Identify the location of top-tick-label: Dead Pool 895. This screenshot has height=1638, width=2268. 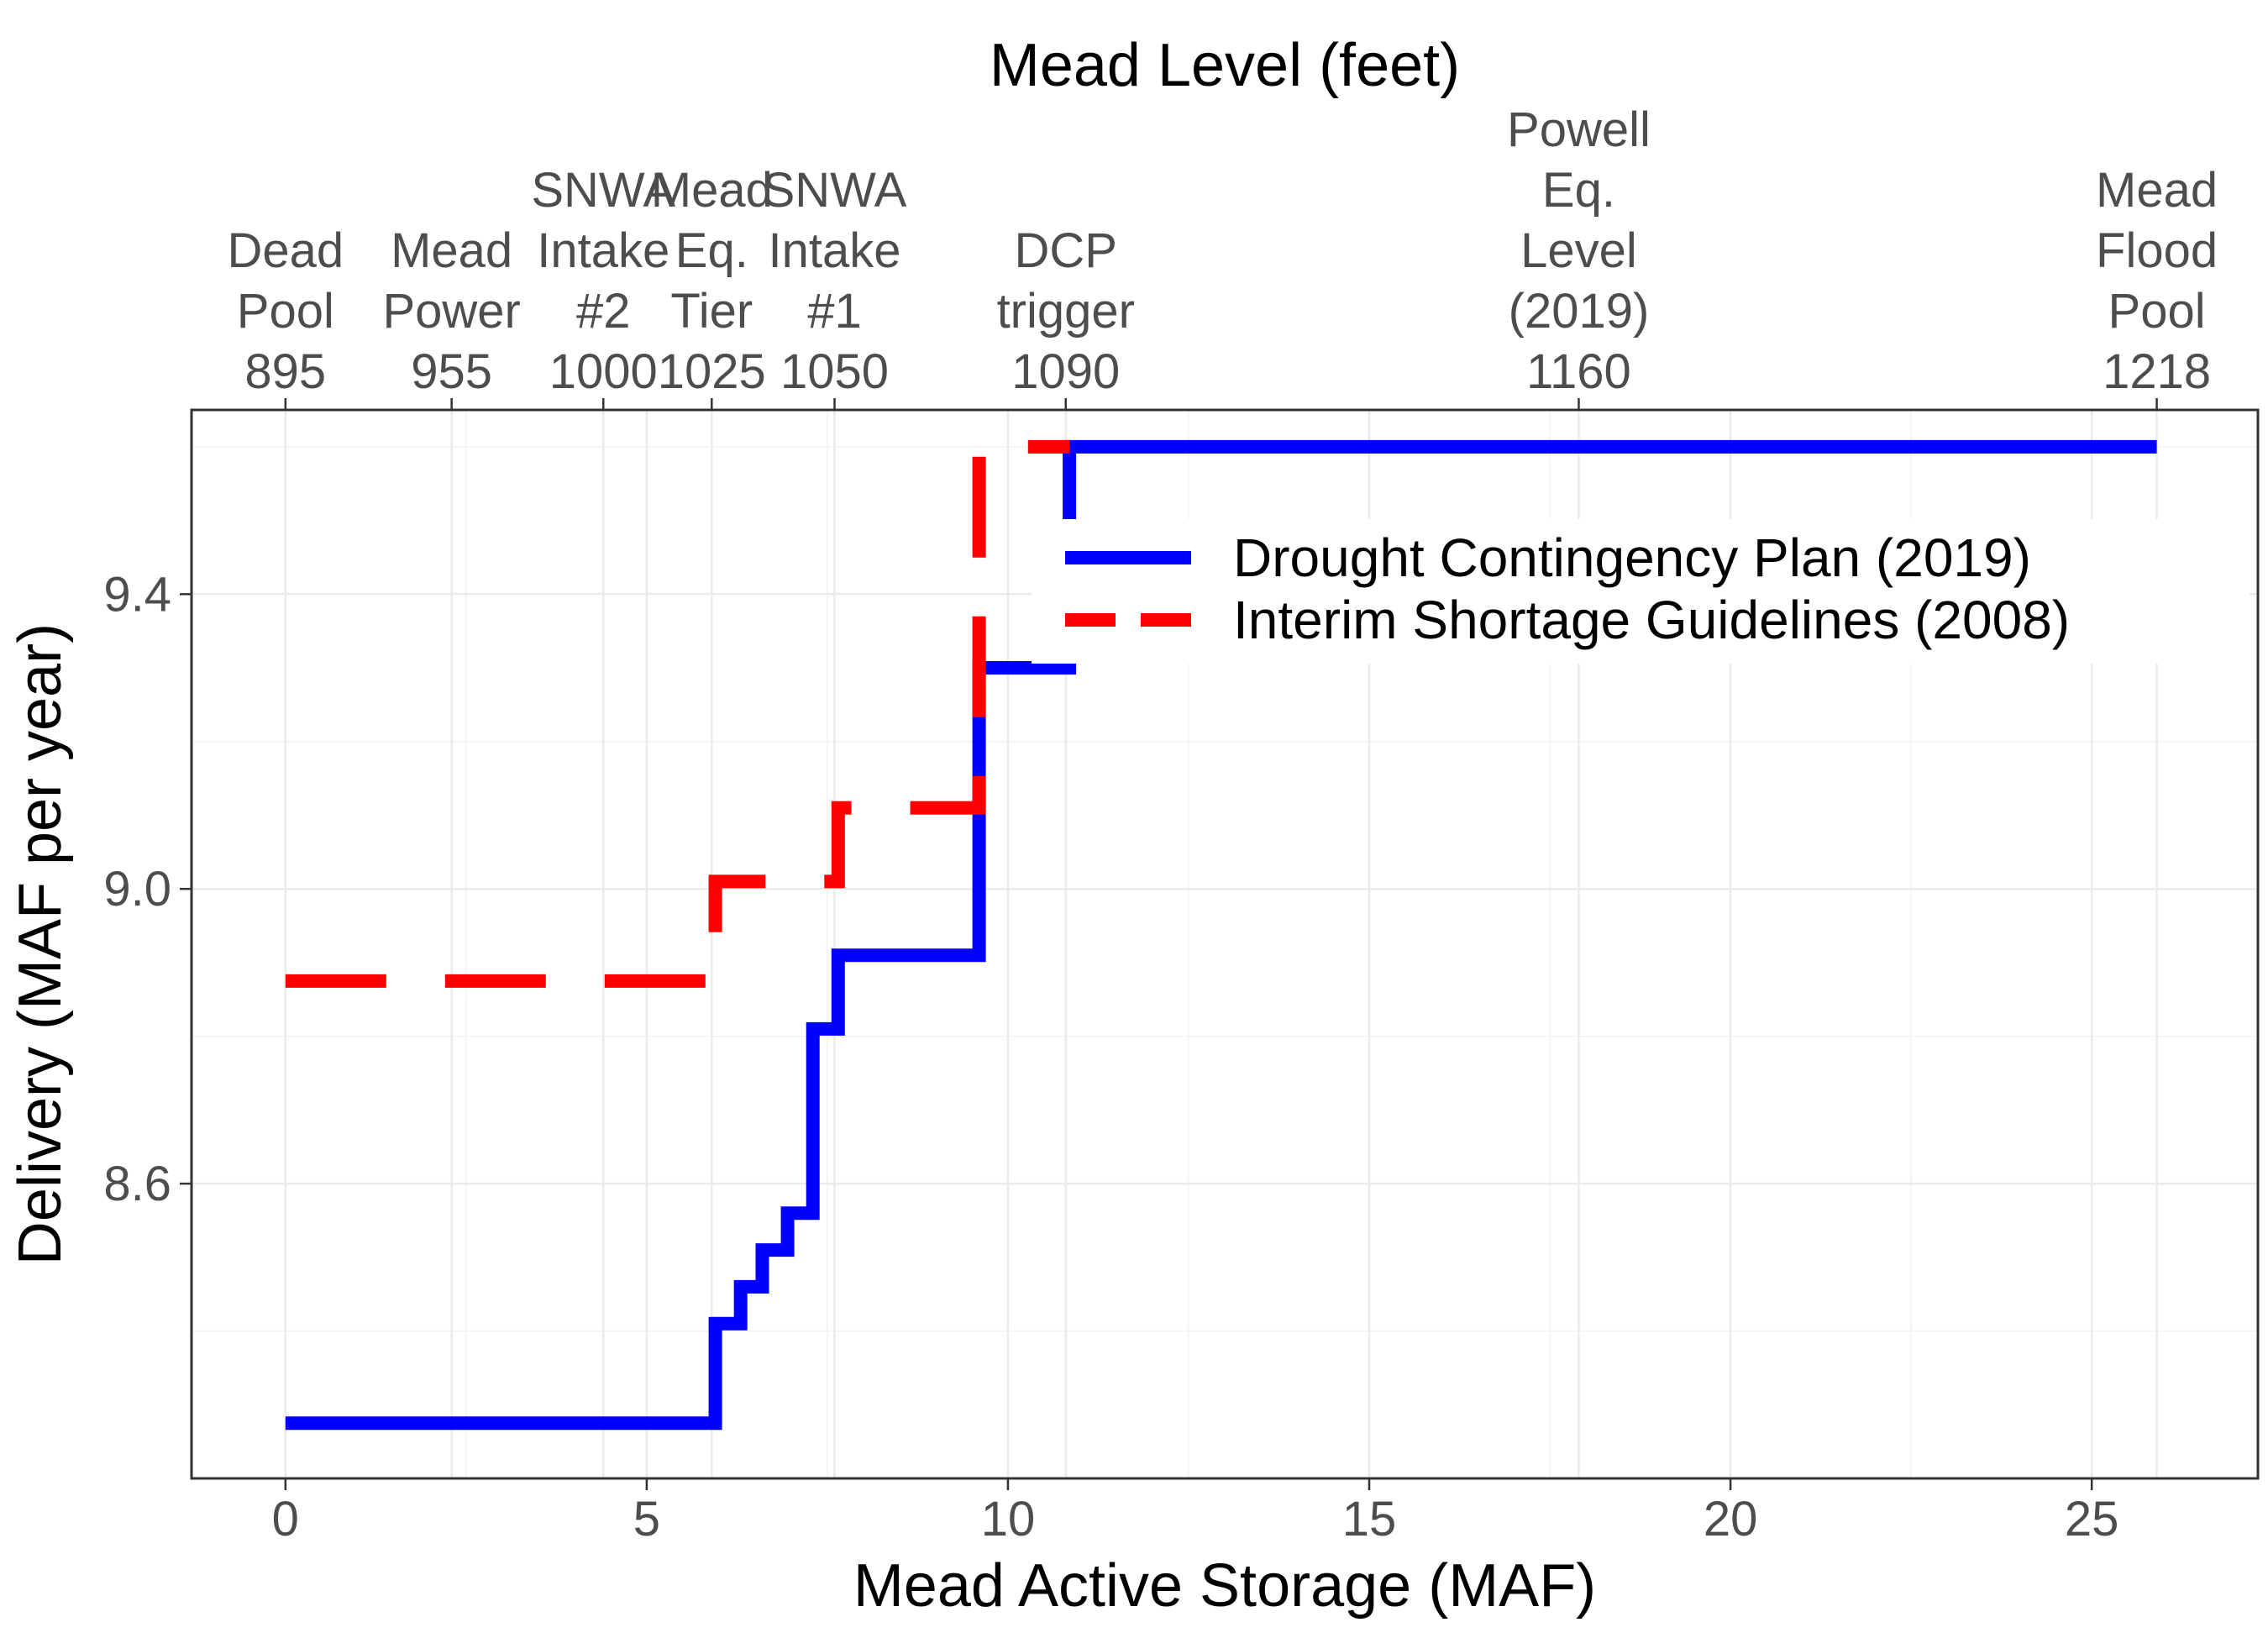
(285, 311).